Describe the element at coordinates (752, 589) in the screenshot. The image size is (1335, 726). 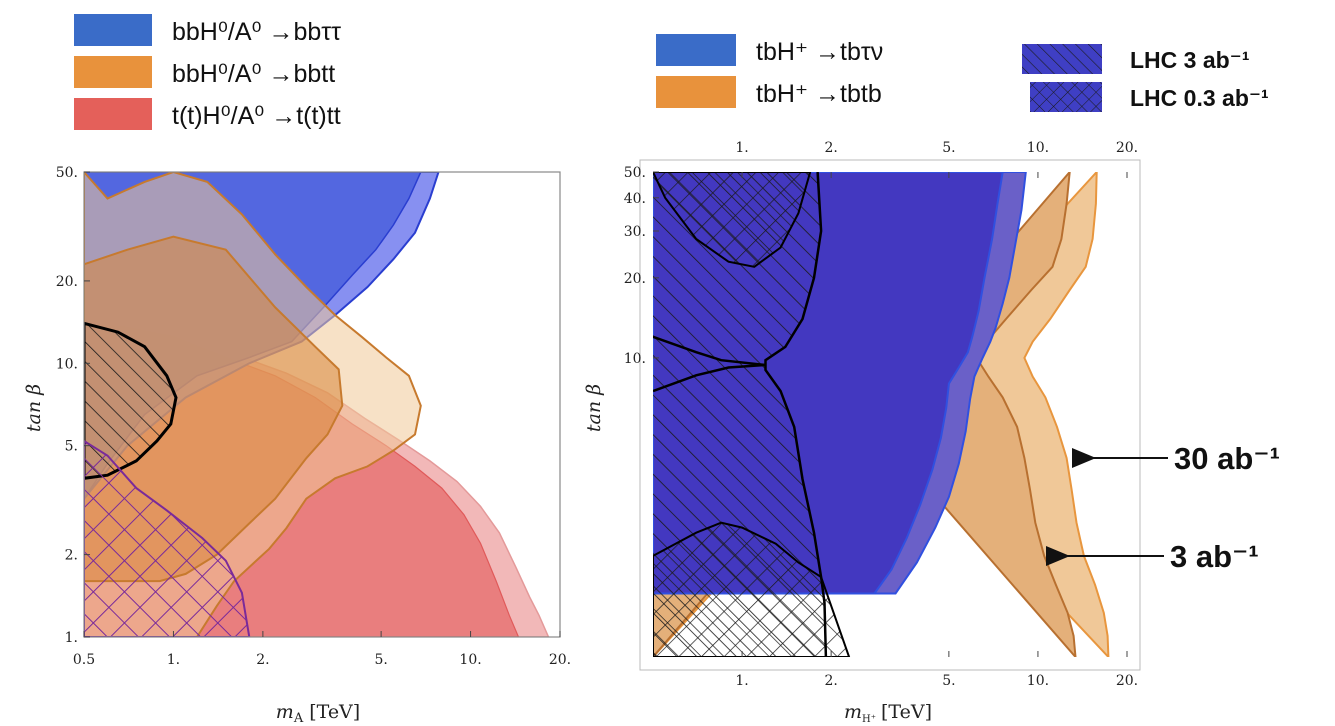
I see `hatch-cross-right-bottom` at that location.